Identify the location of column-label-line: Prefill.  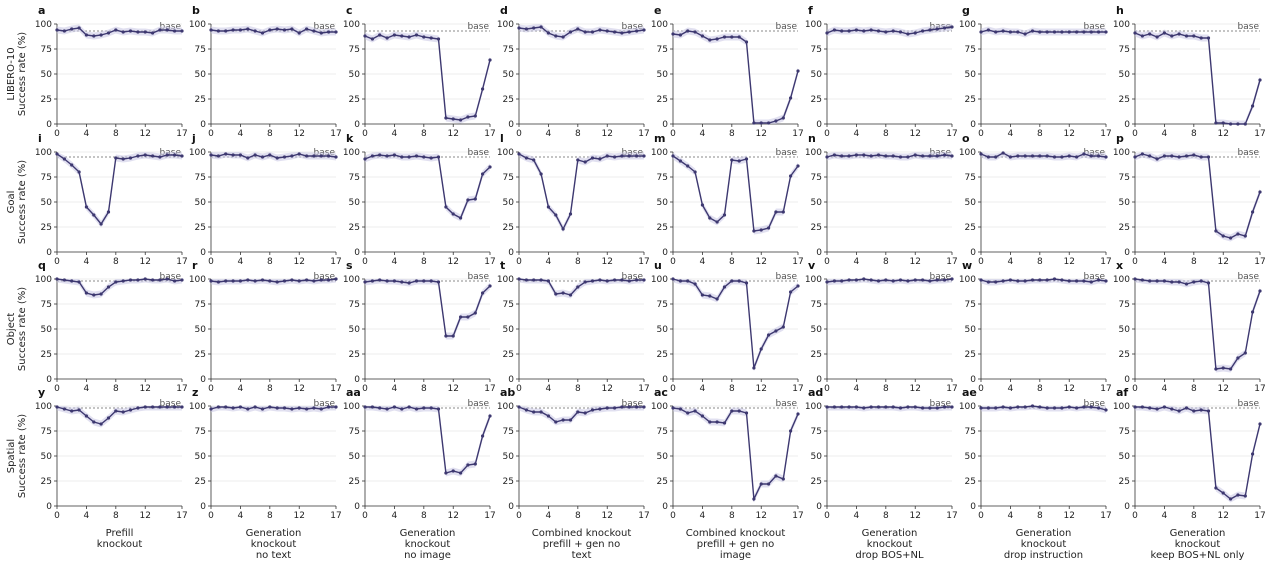
(120, 533).